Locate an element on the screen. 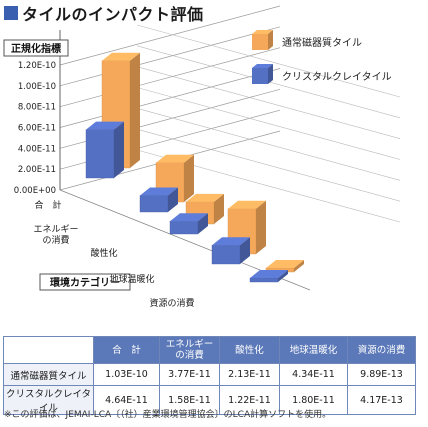 The height and width of the screenshot is (427, 428). table-cell: 1.22E-11 is located at coordinates (249, 400).